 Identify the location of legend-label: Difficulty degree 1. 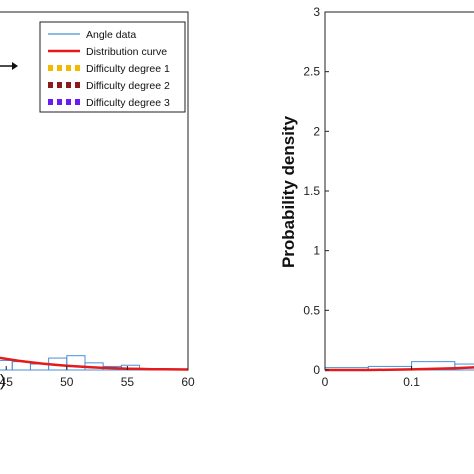
(128, 69).